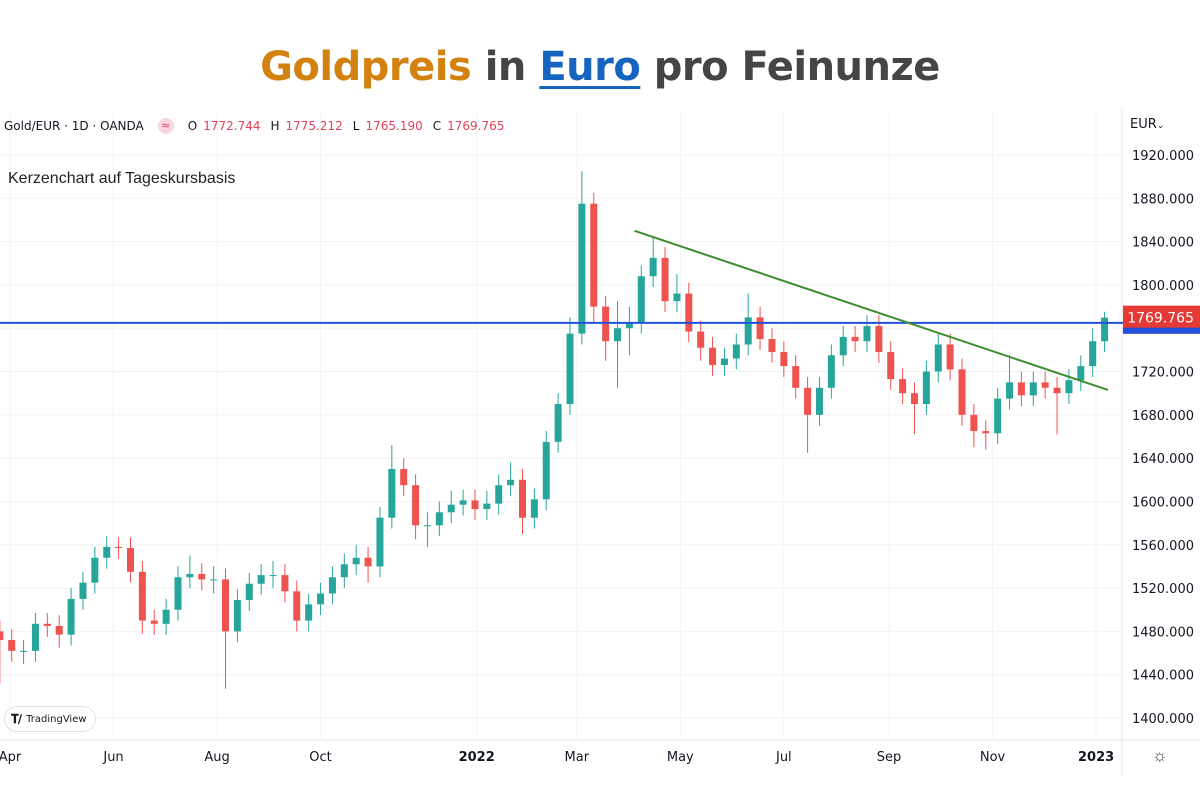  What do you see at coordinates (394, 126) in the screenshot?
I see `low-value: 1765.190` at bounding box center [394, 126].